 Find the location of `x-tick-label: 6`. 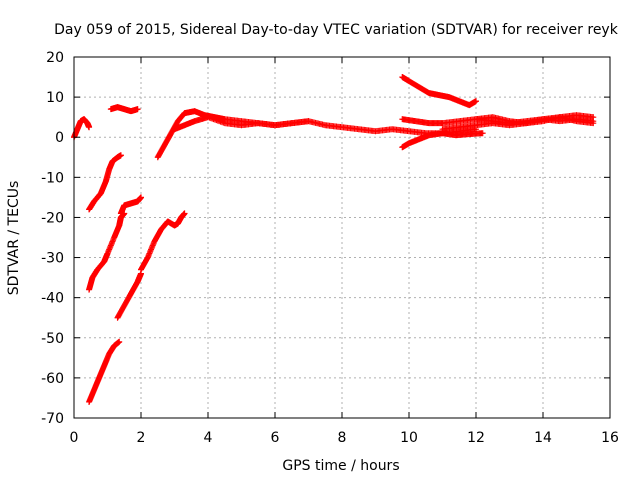

x-tick-label: 6 is located at coordinates (275, 438).